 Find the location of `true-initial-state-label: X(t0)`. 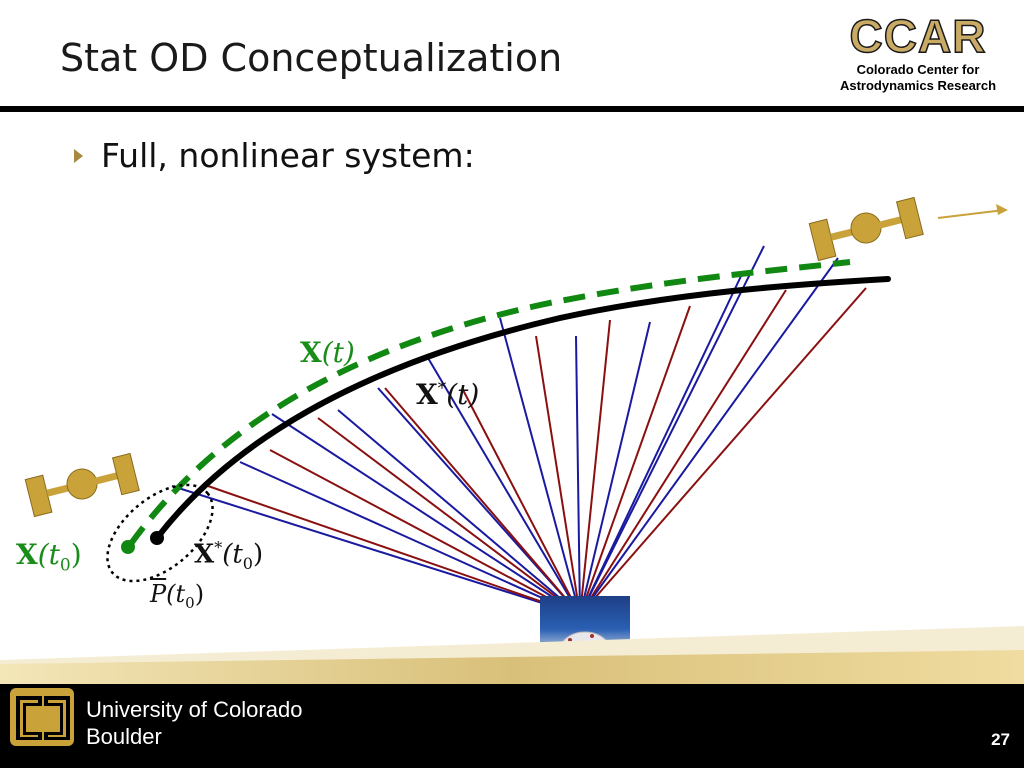

true-initial-state-label: X(t0) is located at coordinates (49, 557).